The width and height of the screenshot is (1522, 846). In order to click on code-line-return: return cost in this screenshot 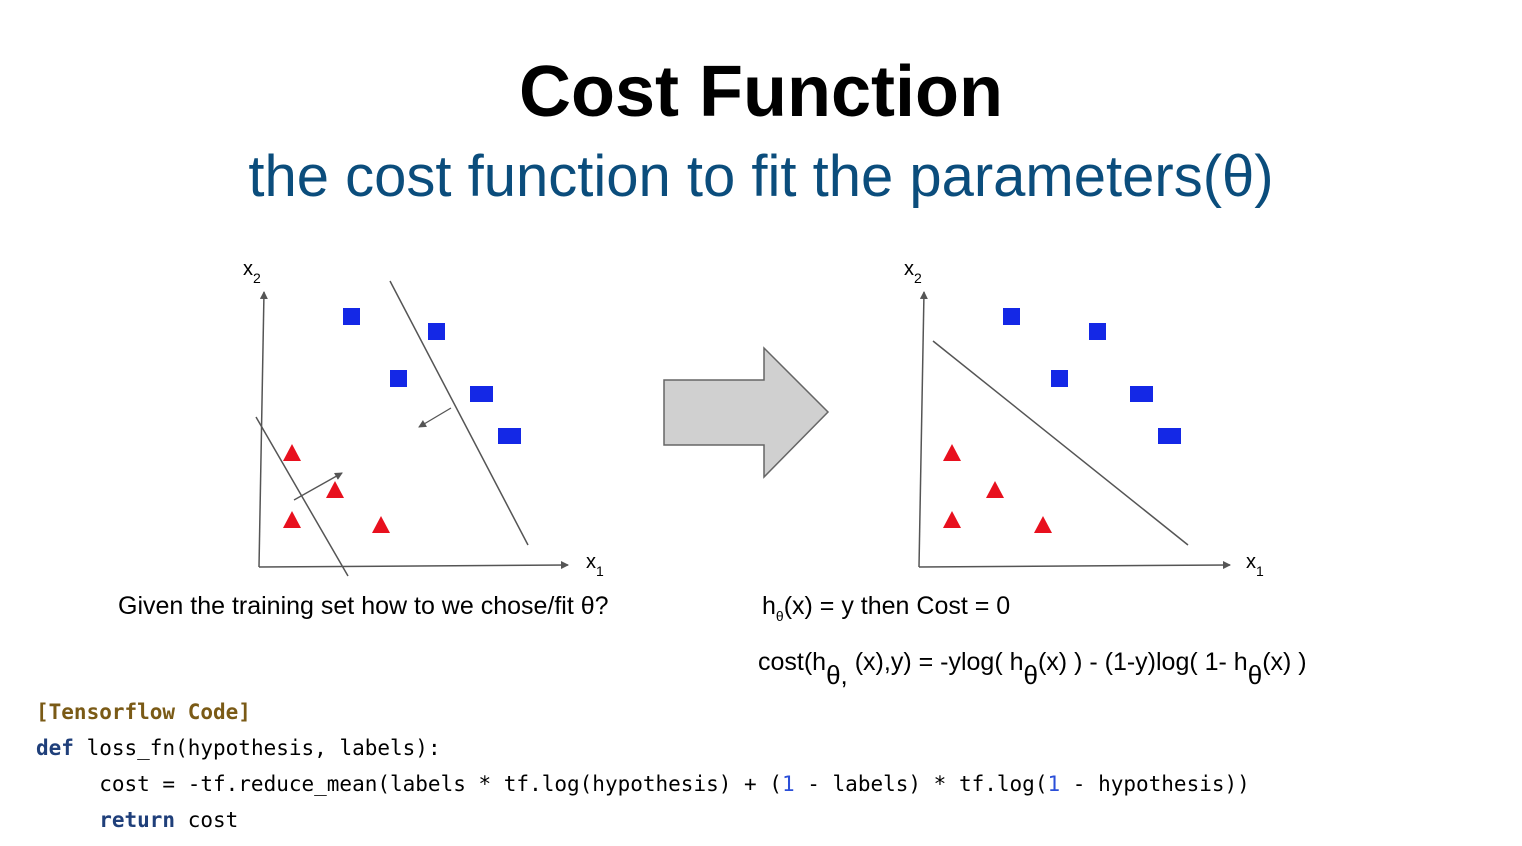, I will do `click(169, 820)`.